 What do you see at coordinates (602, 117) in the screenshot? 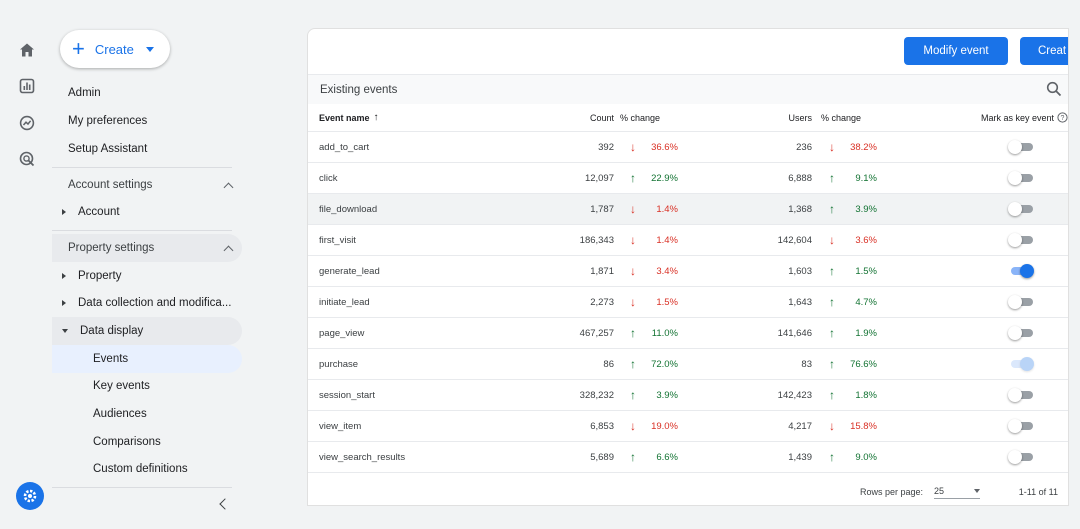
I see `header-count: Count` at bounding box center [602, 117].